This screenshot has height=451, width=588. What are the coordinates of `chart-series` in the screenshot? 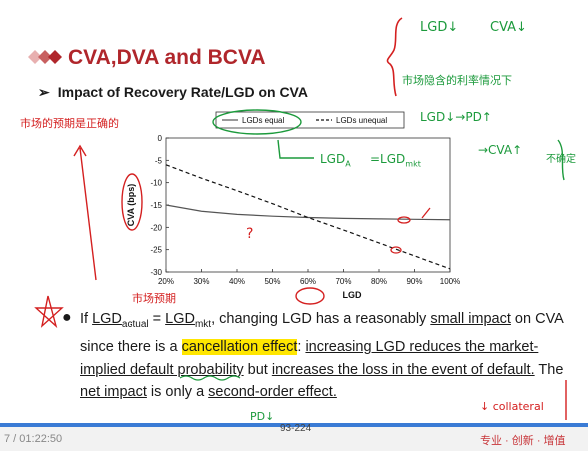 It's located at (308, 217).